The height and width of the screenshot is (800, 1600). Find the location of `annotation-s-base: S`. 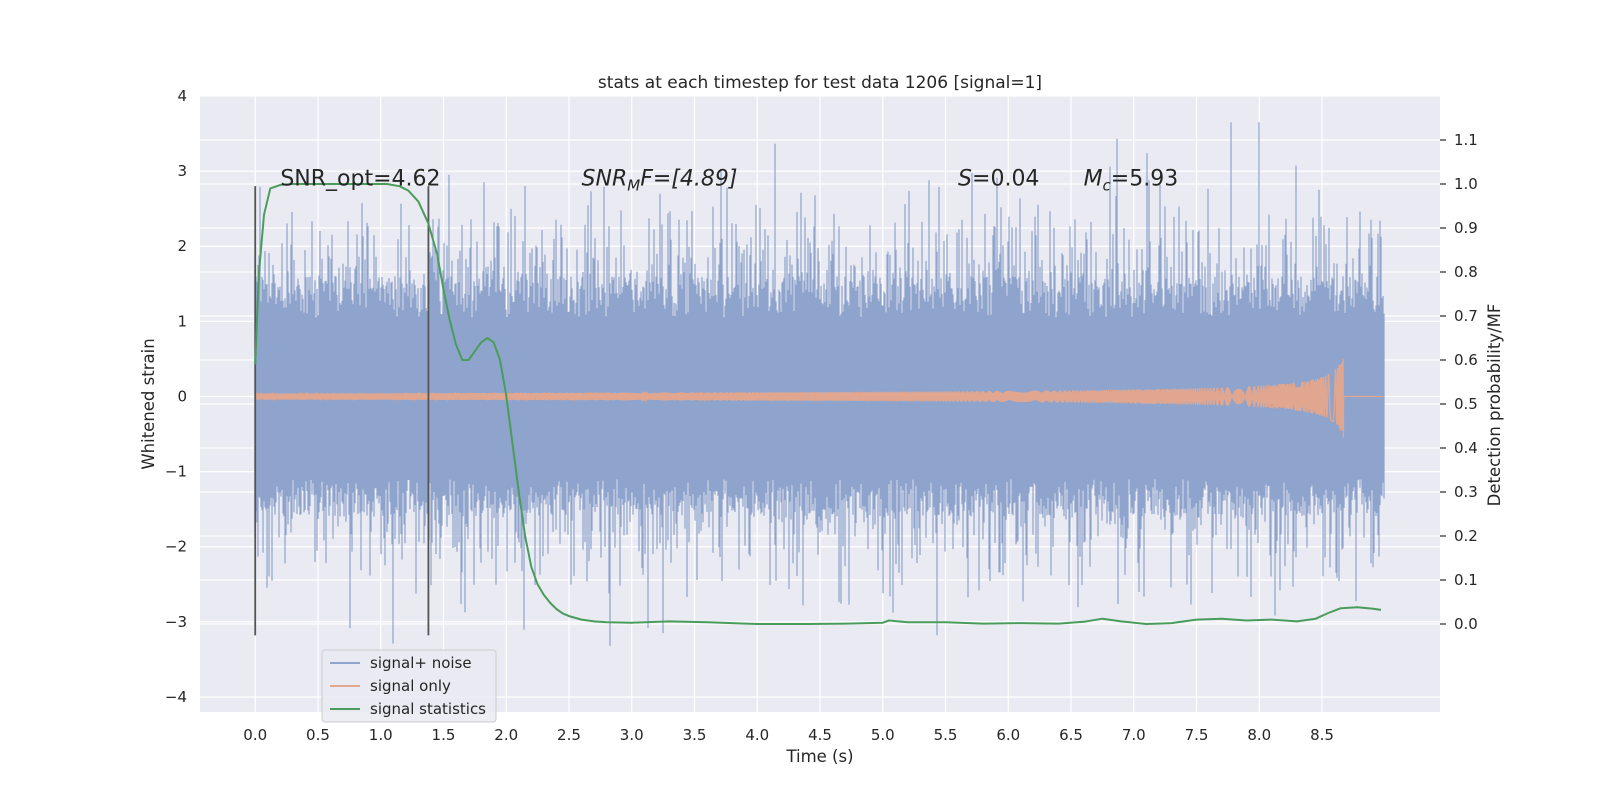

annotation-s-base: S is located at coordinates (965, 179).